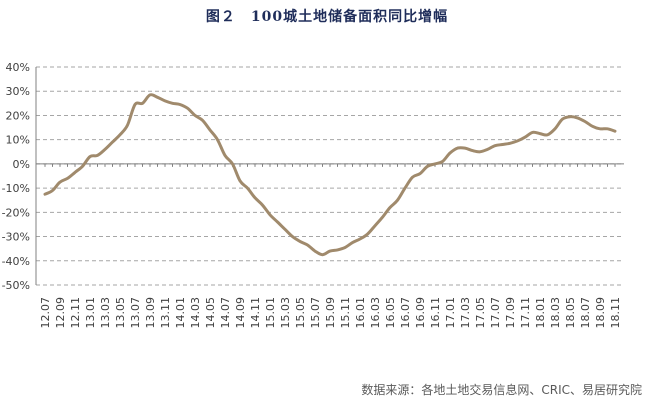  What do you see at coordinates (555, 313) in the screenshot?
I see `x-tick-label: 18.03` at bounding box center [555, 313].